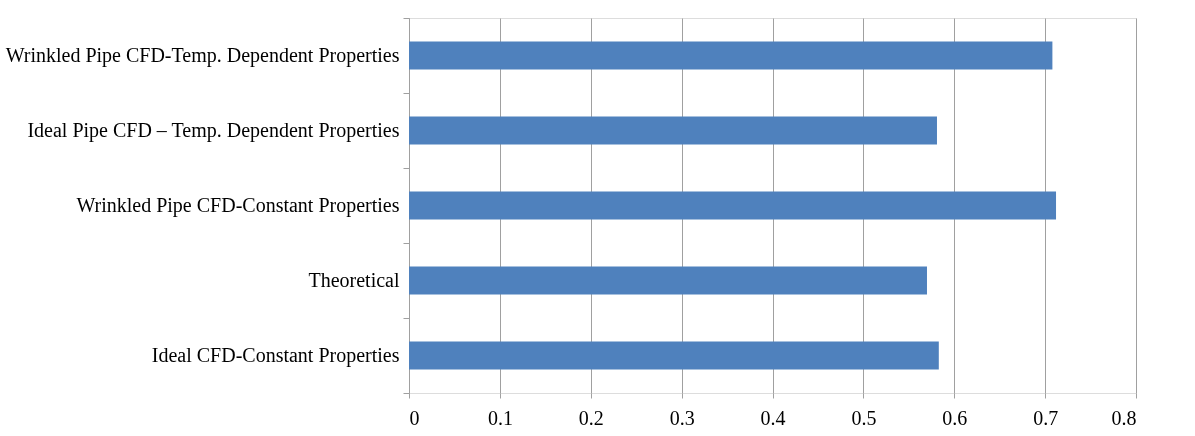 The width and height of the screenshot is (1195, 436). What do you see at coordinates (955, 417) in the screenshot?
I see `x-tick-label: 0.6` at bounding box center [955, 417].